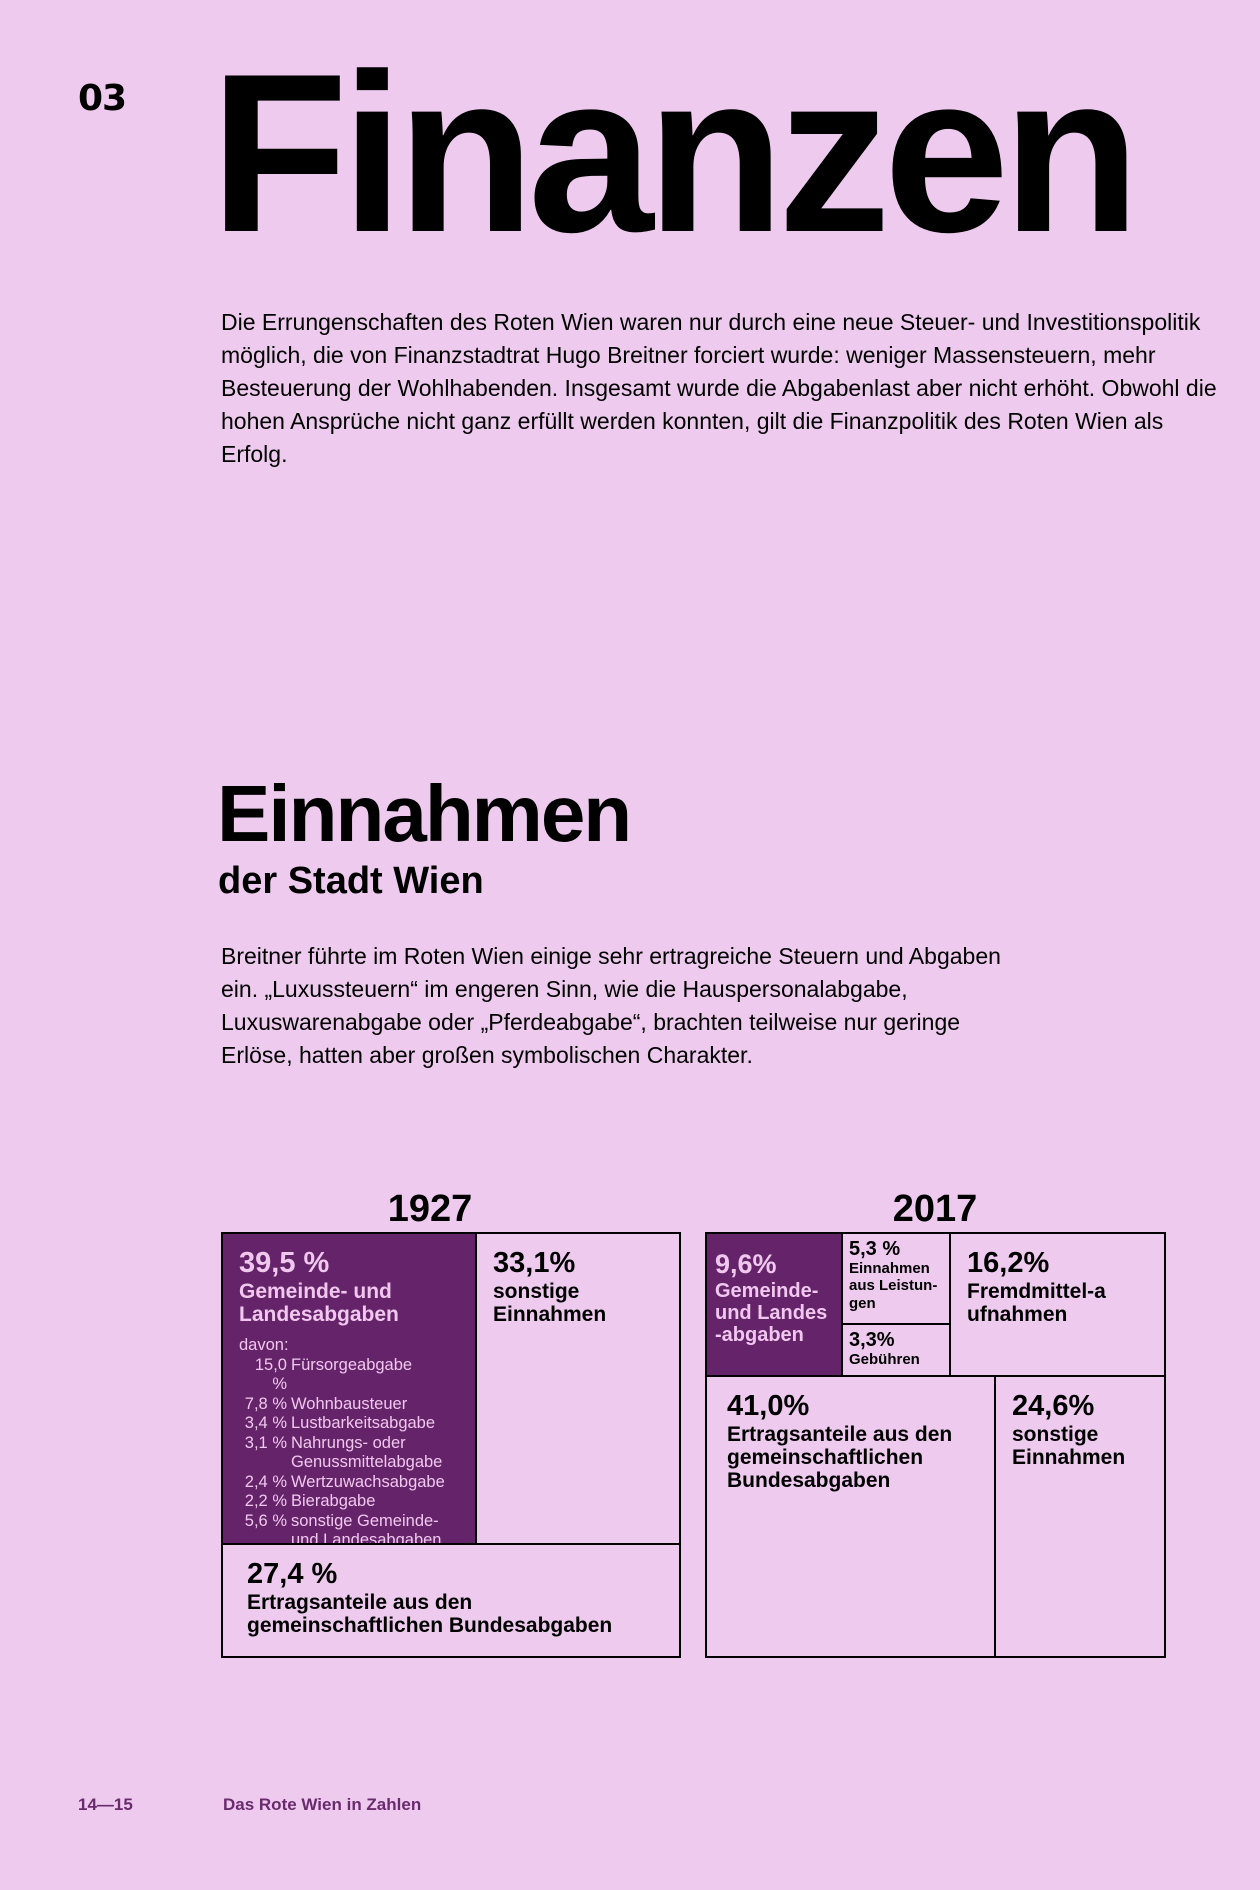 The image size is (1260, 1890). Describe the element at coordinates (430, 1209) in the screenshot. I see `year-label-1927: 1927` at that location.